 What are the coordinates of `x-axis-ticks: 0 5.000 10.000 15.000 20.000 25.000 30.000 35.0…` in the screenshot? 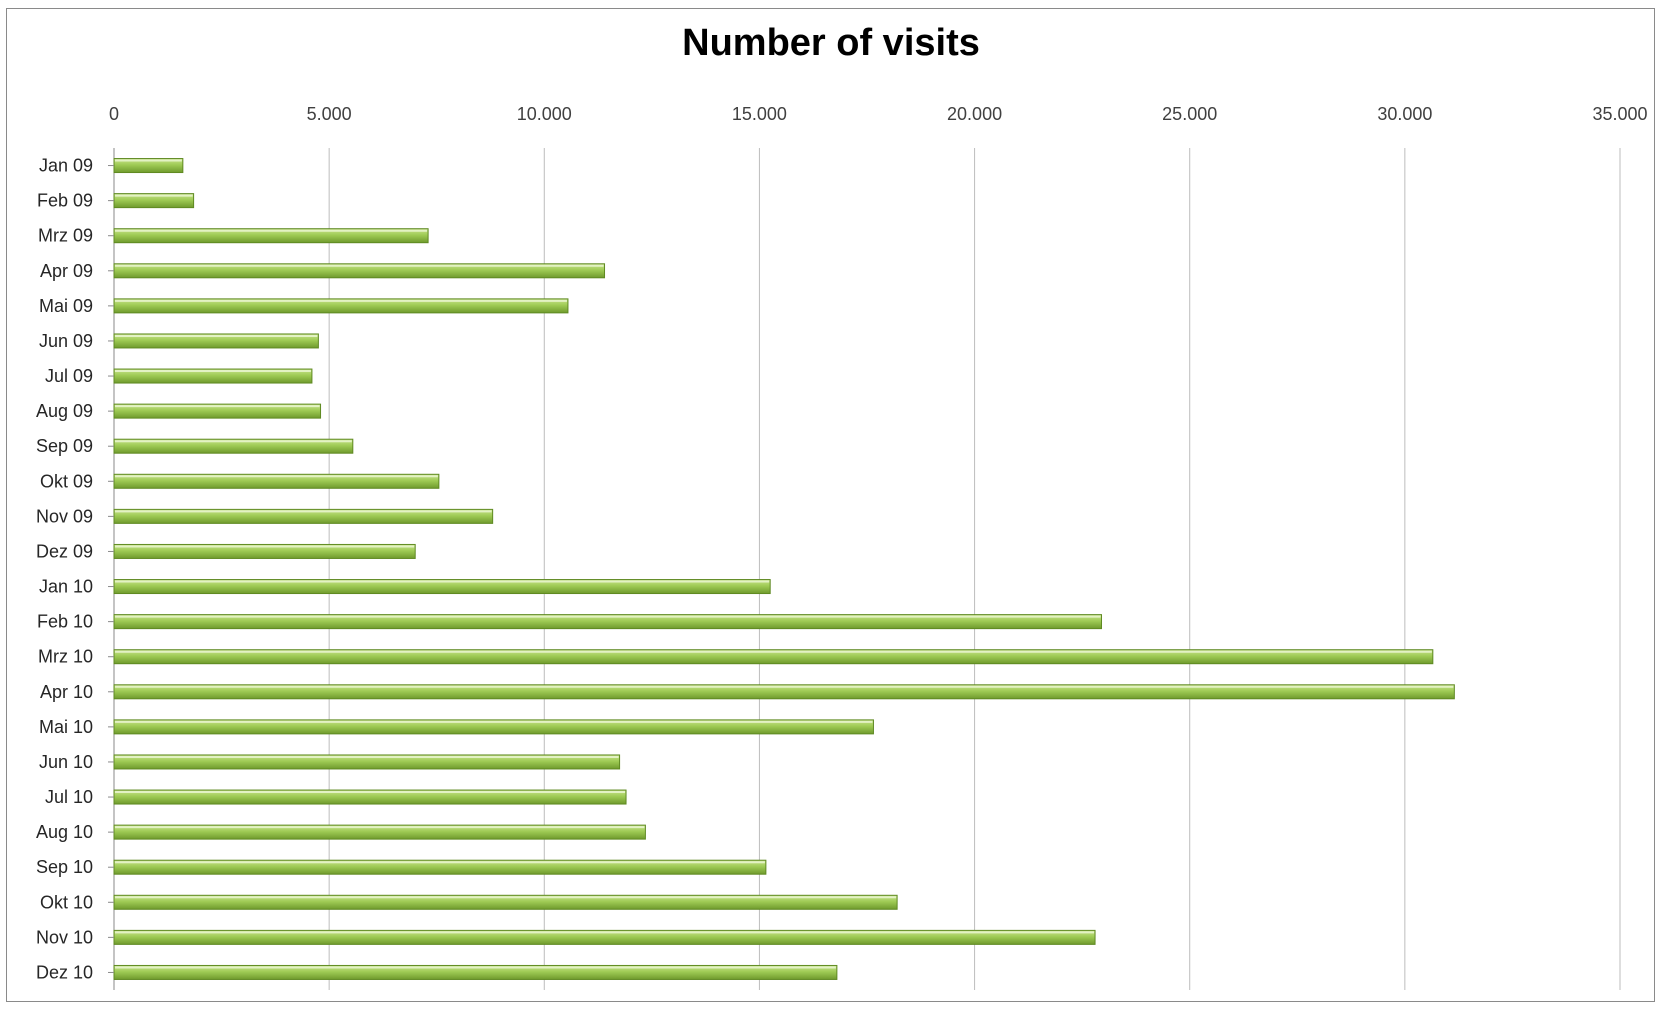 It's located at (878, 114).